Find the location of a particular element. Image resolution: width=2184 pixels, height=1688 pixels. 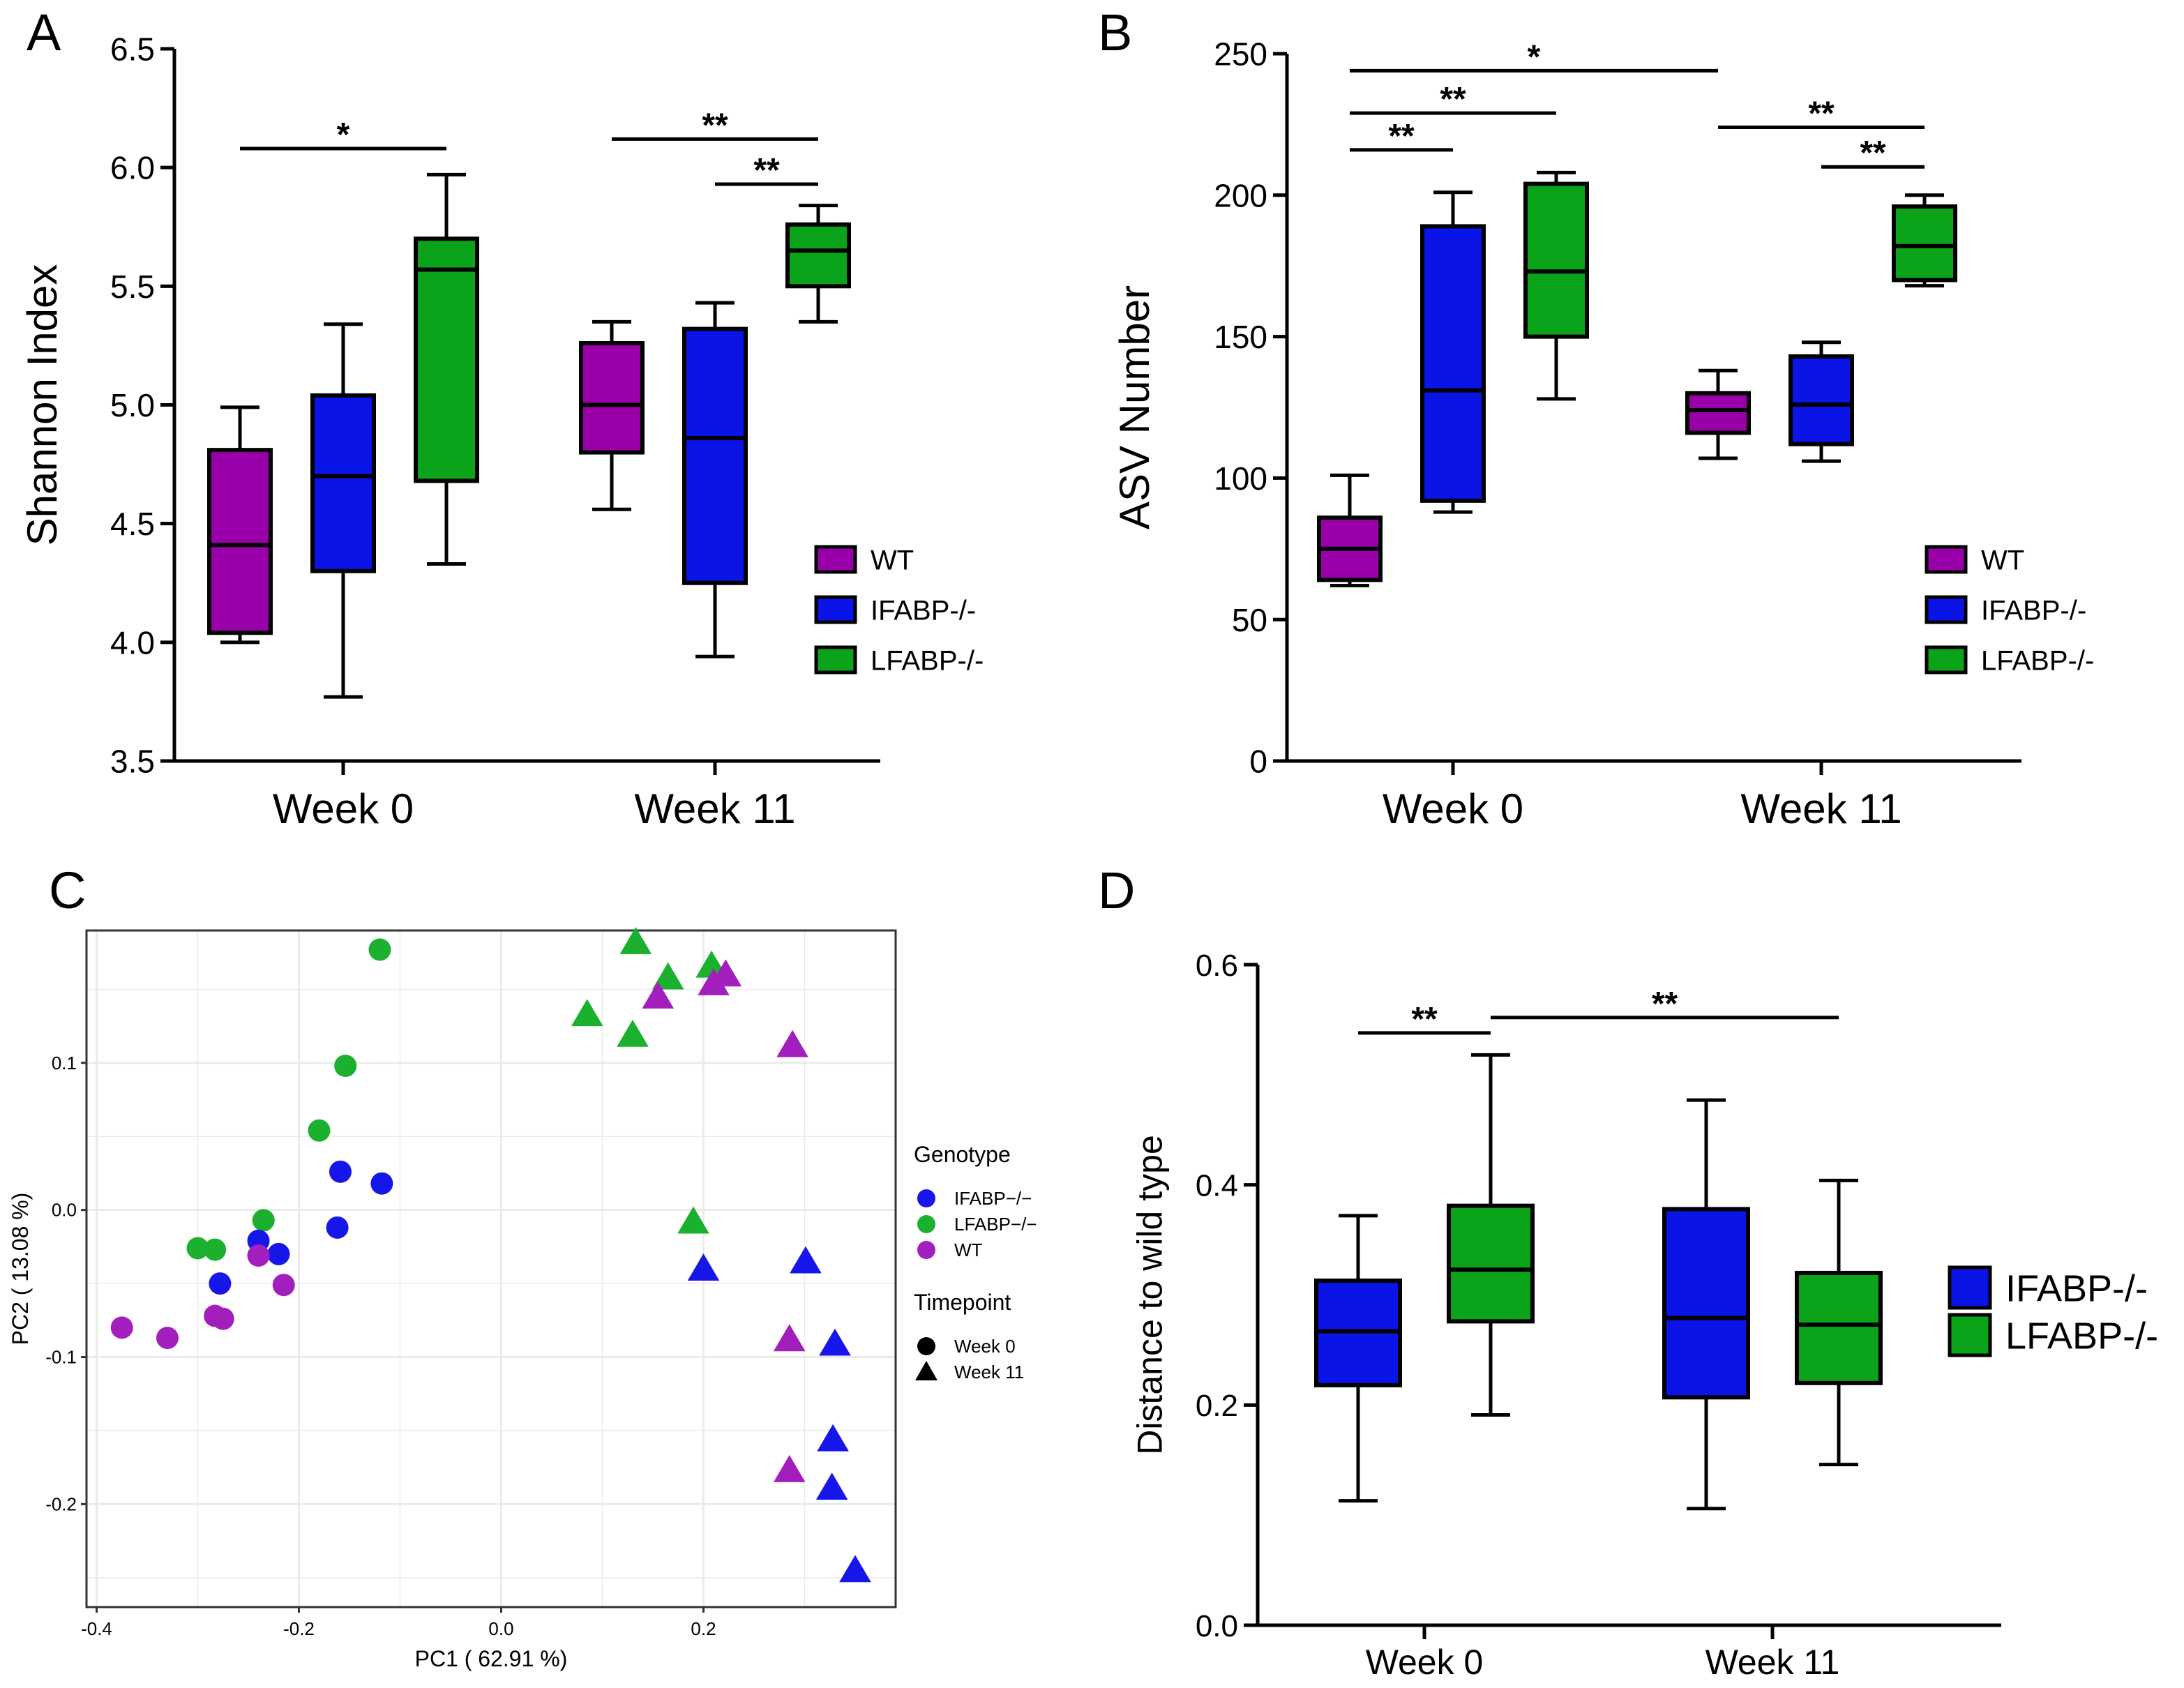

y-axis-label: ASV Number is located at coordinates (1134, 407).